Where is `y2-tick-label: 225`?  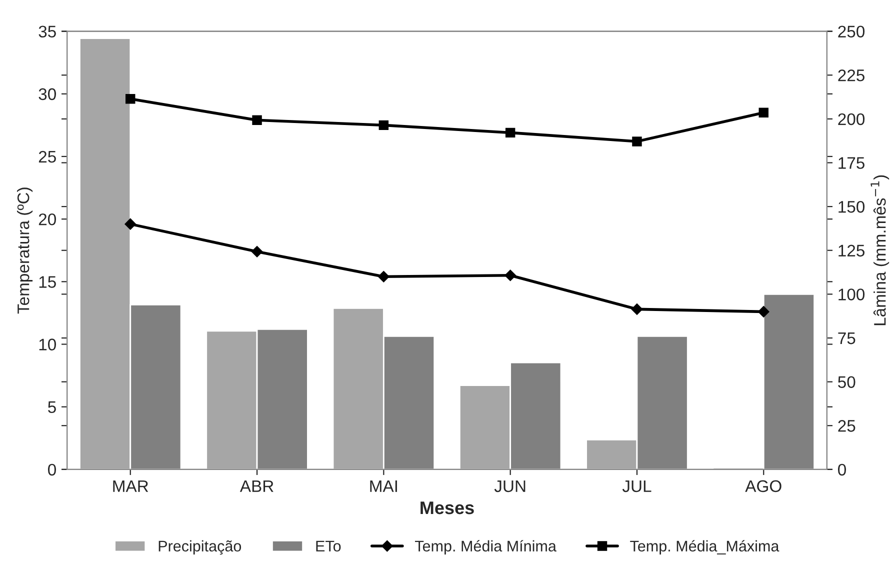 y2-tick-label: 225 is located at coordinates (851, 76).